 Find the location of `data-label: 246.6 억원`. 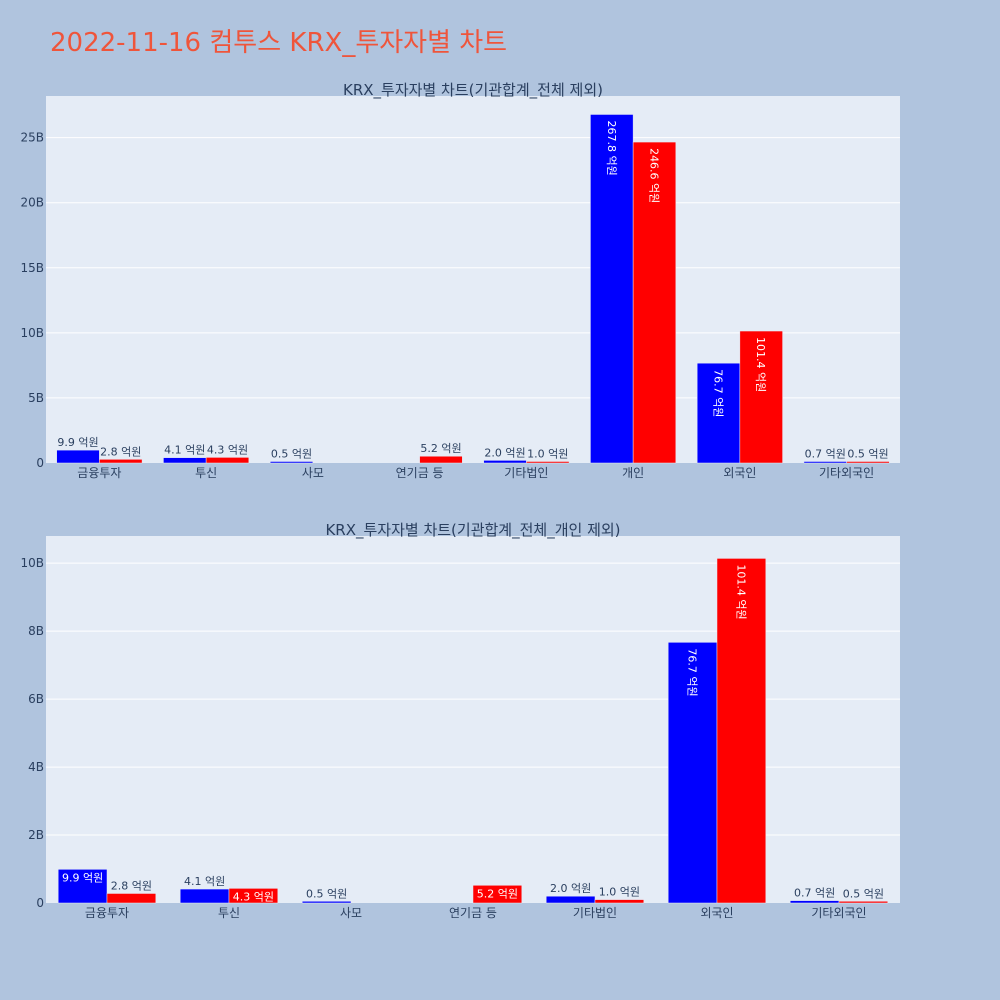

data-label: 246.6 억원 is located at coordinates (653, 175).